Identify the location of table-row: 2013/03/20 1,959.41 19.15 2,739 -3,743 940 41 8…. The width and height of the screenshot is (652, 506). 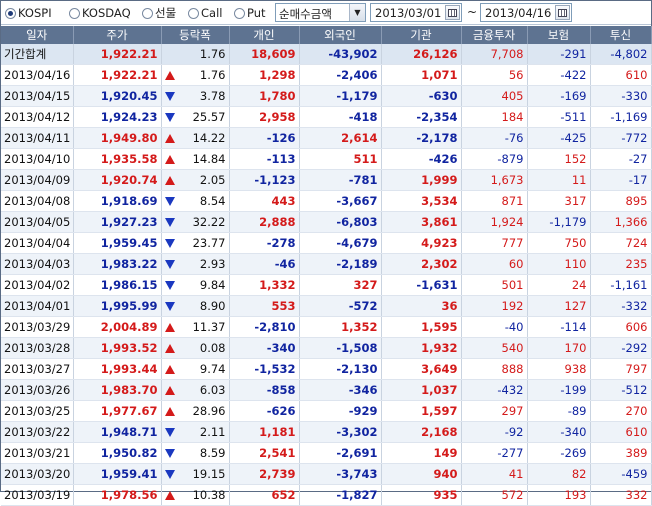
(326, 474).